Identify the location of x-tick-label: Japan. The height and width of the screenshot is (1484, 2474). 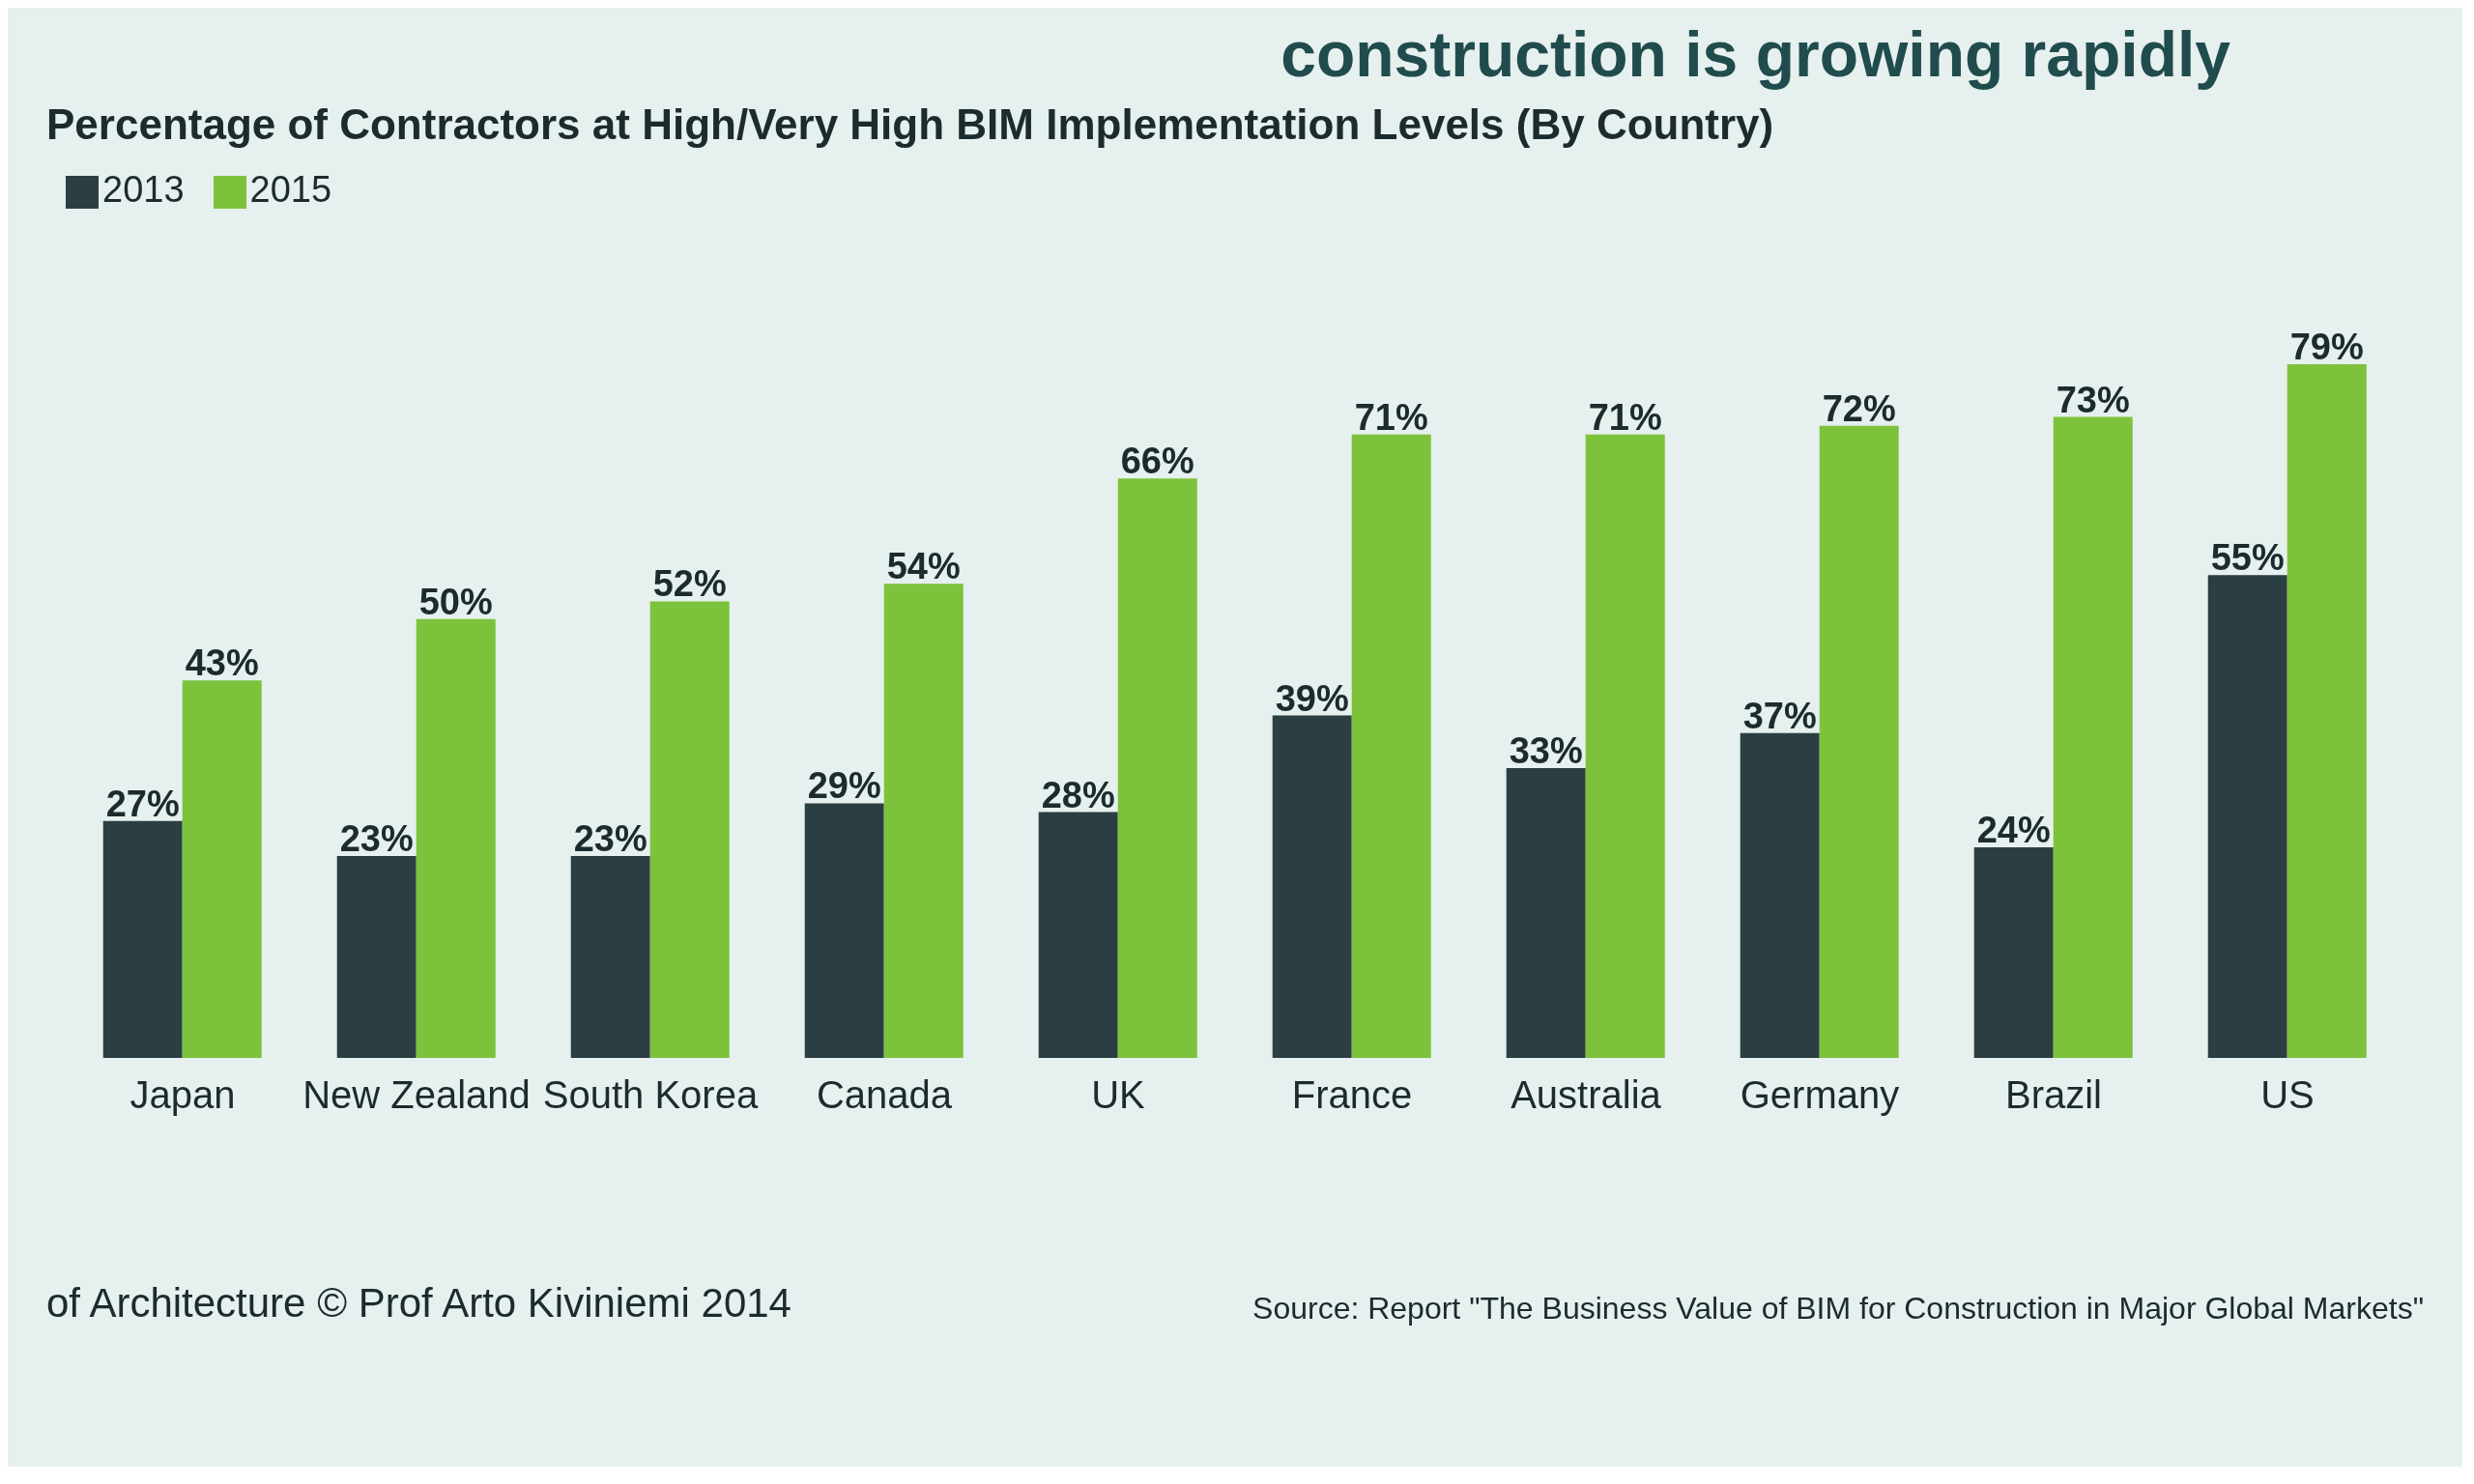
(183, 1094).